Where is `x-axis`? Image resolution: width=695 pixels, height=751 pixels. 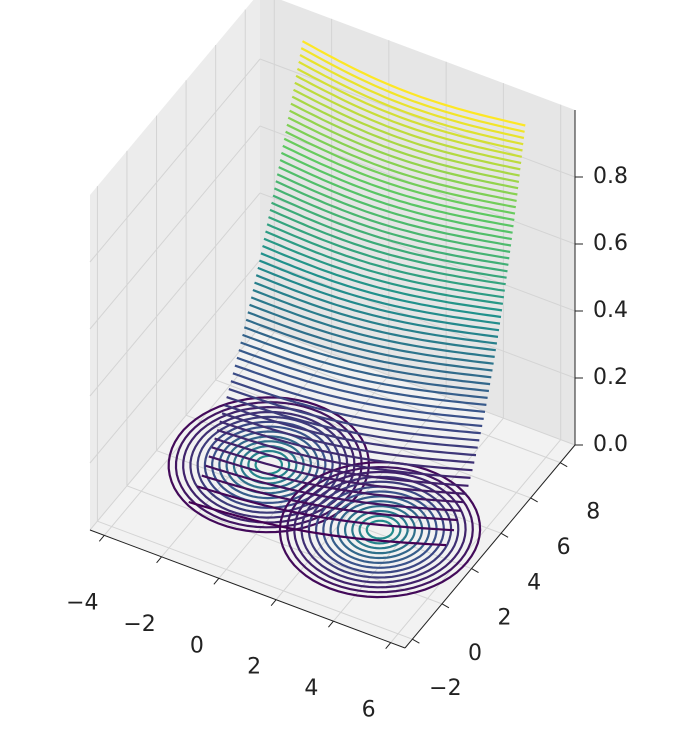 x-axis is located at coordinates (247, 589).